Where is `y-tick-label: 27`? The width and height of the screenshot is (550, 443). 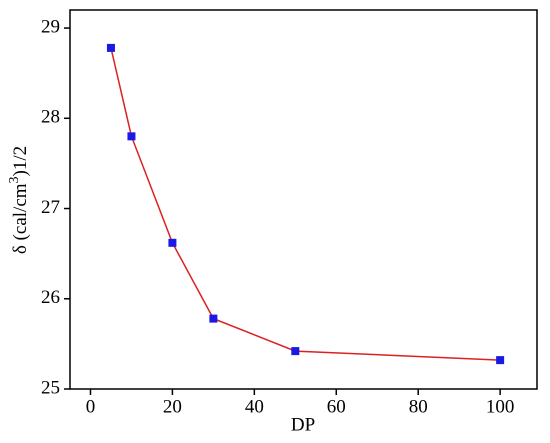 y-tick-label: 27 is located at coordinates (50, 207).